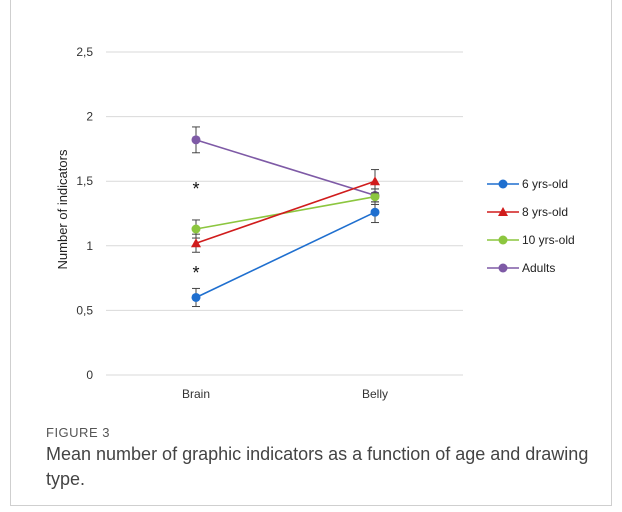  I want to click on series-lines, so click(285, 217).